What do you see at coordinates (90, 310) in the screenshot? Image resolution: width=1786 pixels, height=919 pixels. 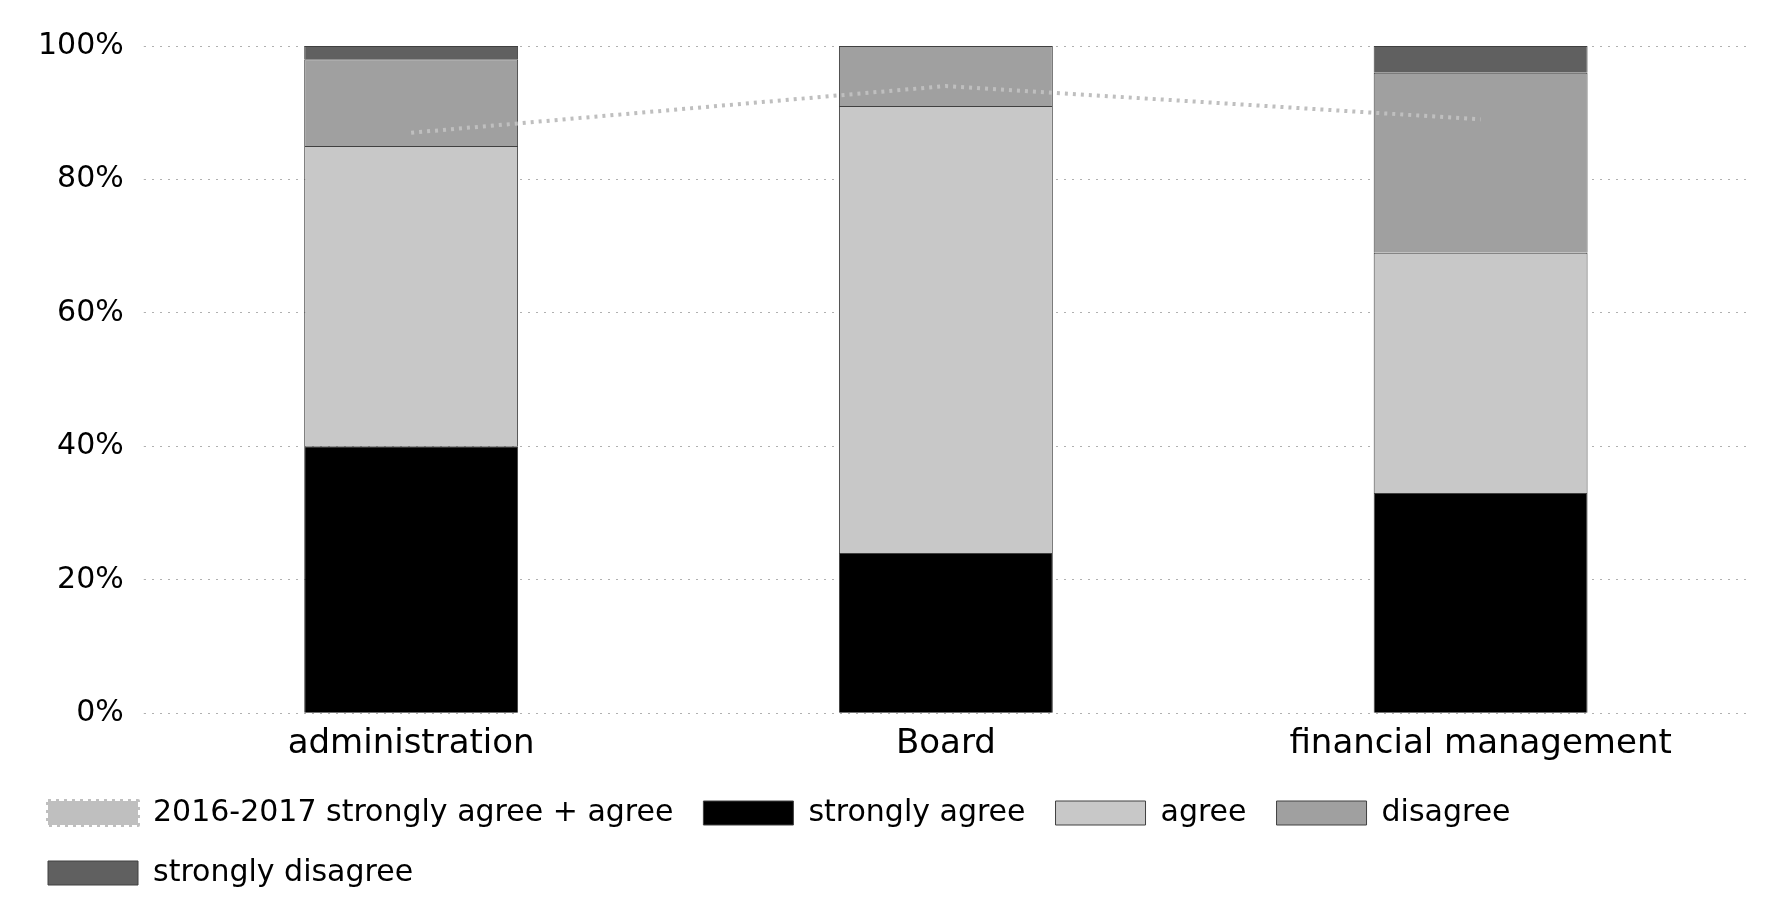 I see `y-tick-label: 60%` at bounding box center [90, 310].